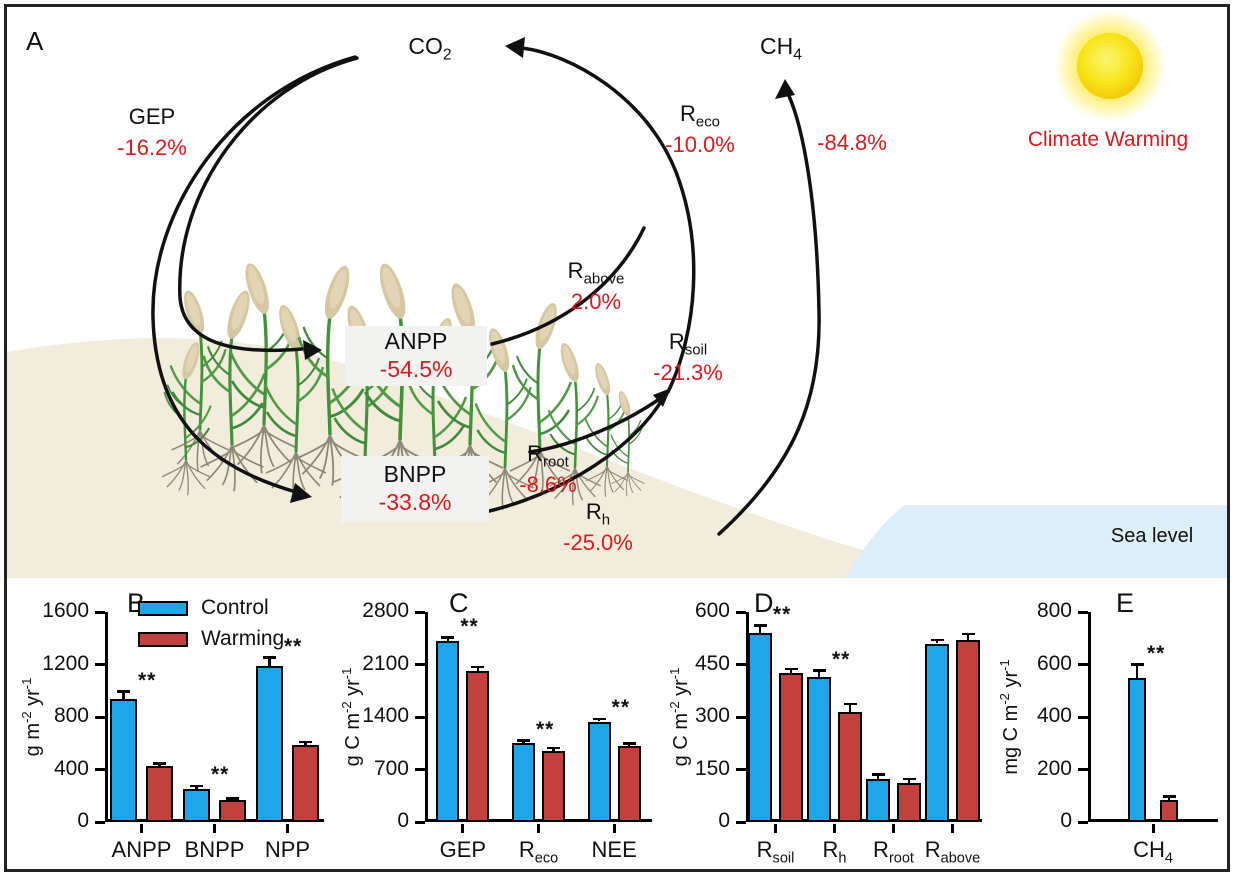 The height and width of the screenshot is (876, 1234). Describe the element at coordinates (391, 768) in the screenshot. I see `y-tick-label: 700` at that location.